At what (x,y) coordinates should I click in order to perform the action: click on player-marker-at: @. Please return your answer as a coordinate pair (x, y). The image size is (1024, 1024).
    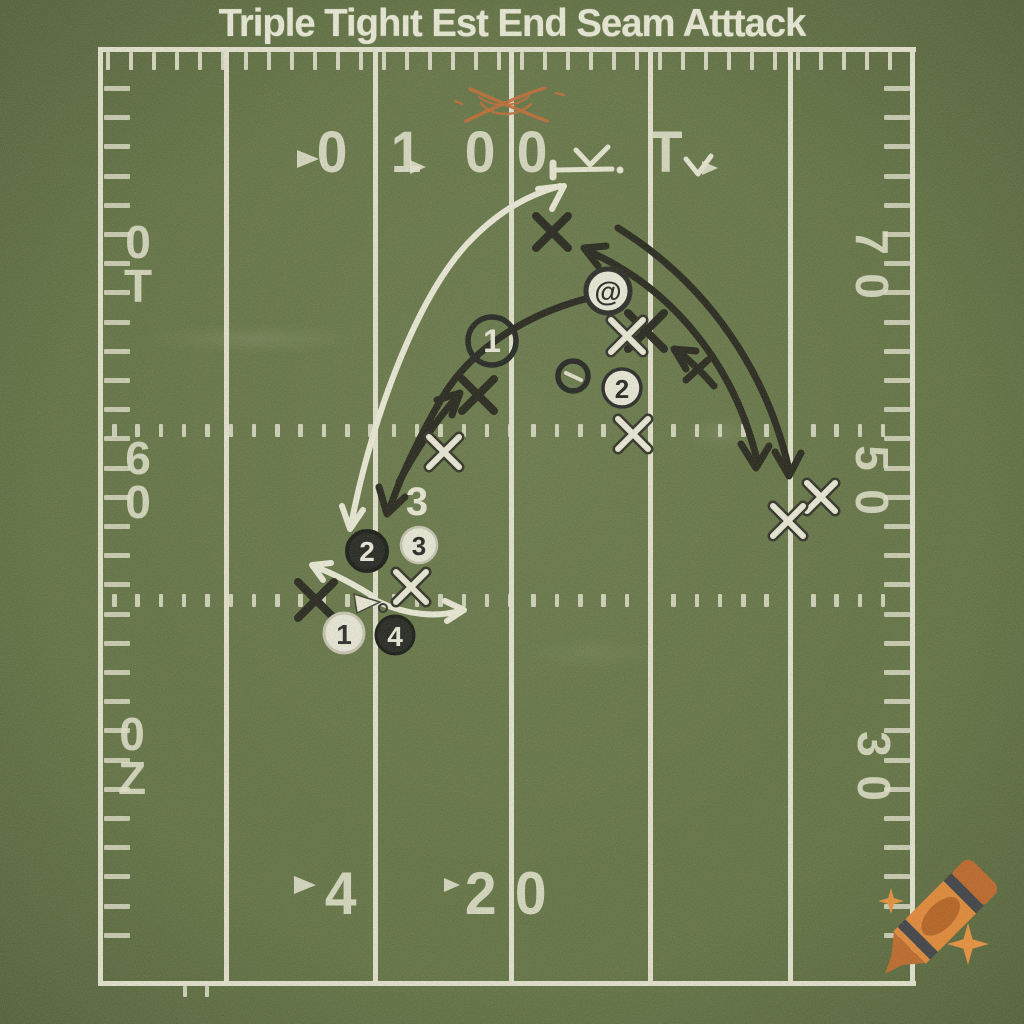
    Looking at the image, I should click on (608, 291).